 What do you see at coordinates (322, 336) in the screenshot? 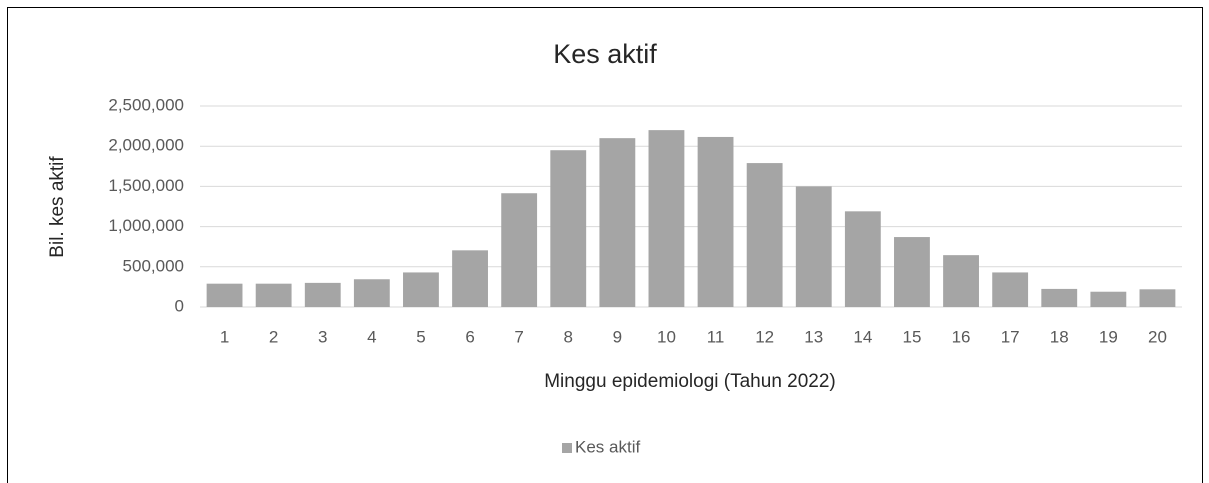
I see `x-tick-label: 3` at bounding box center [322, 336].